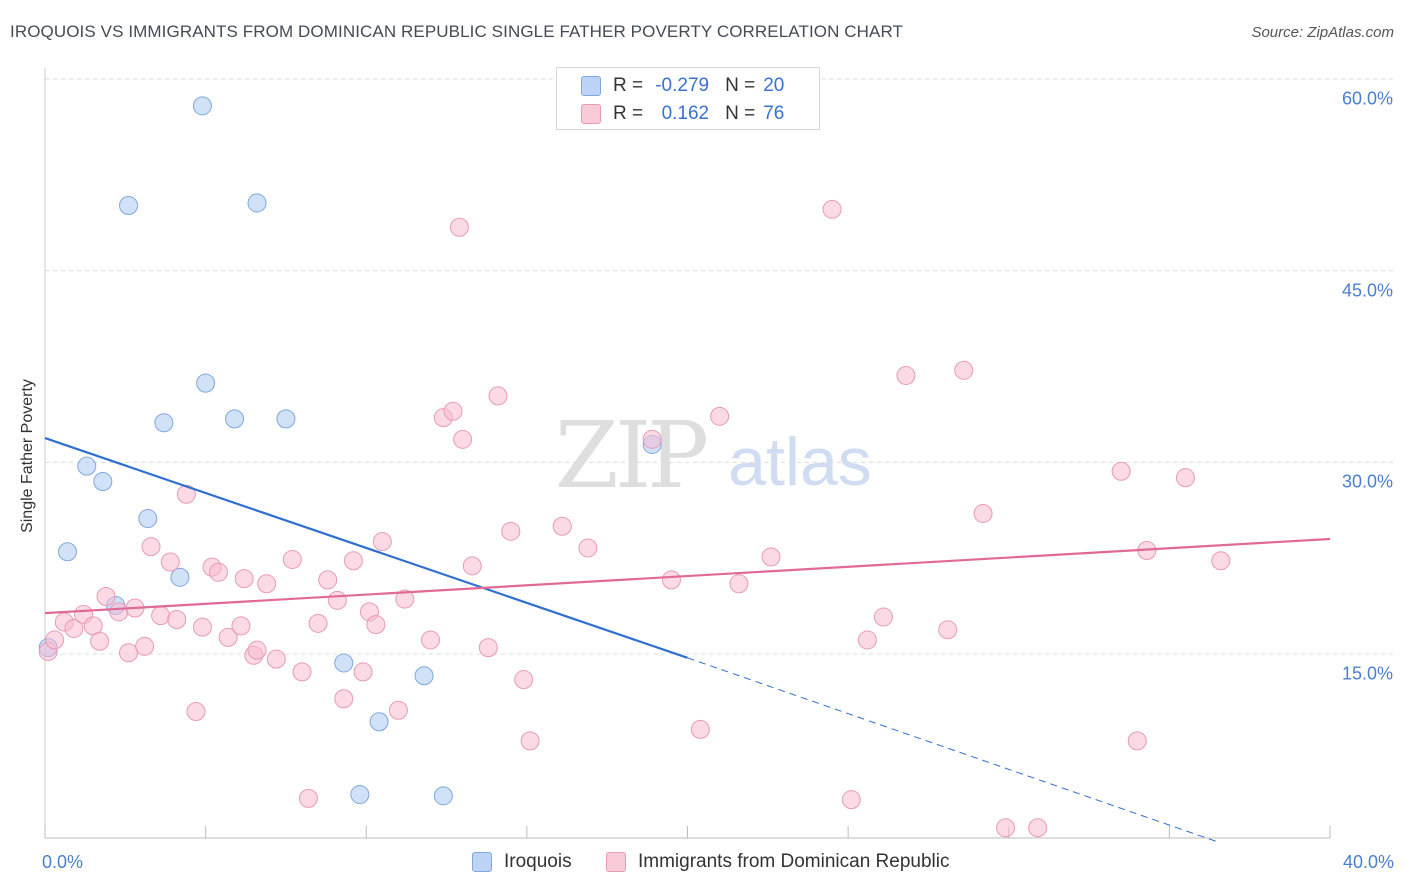 The height and width of the screenshot is (892, 1406). I want to click on legend-r-value: -0.279, so click(682, 85).